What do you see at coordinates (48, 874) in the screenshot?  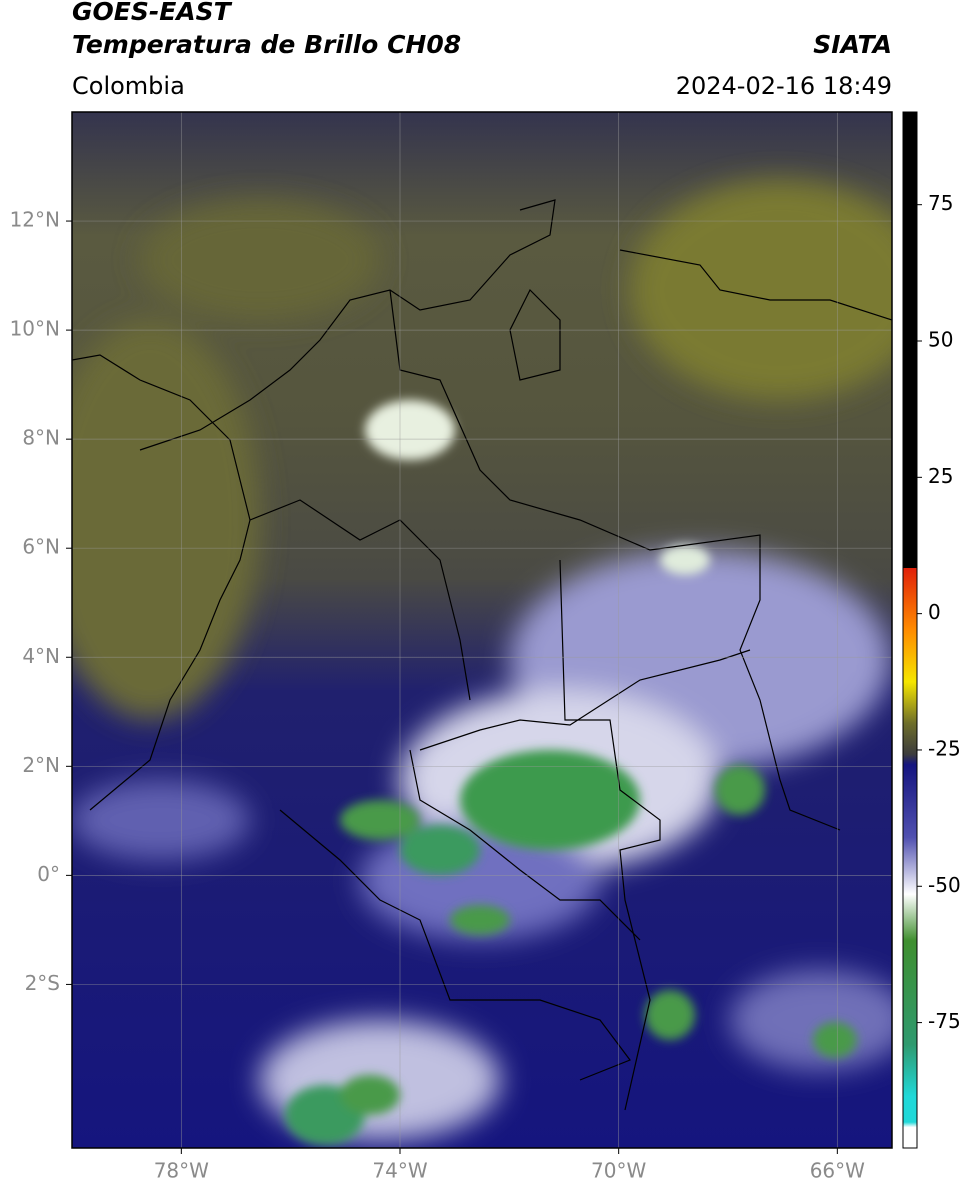 I see `y-tick-label: 0°` at bounding box center [48, 874].